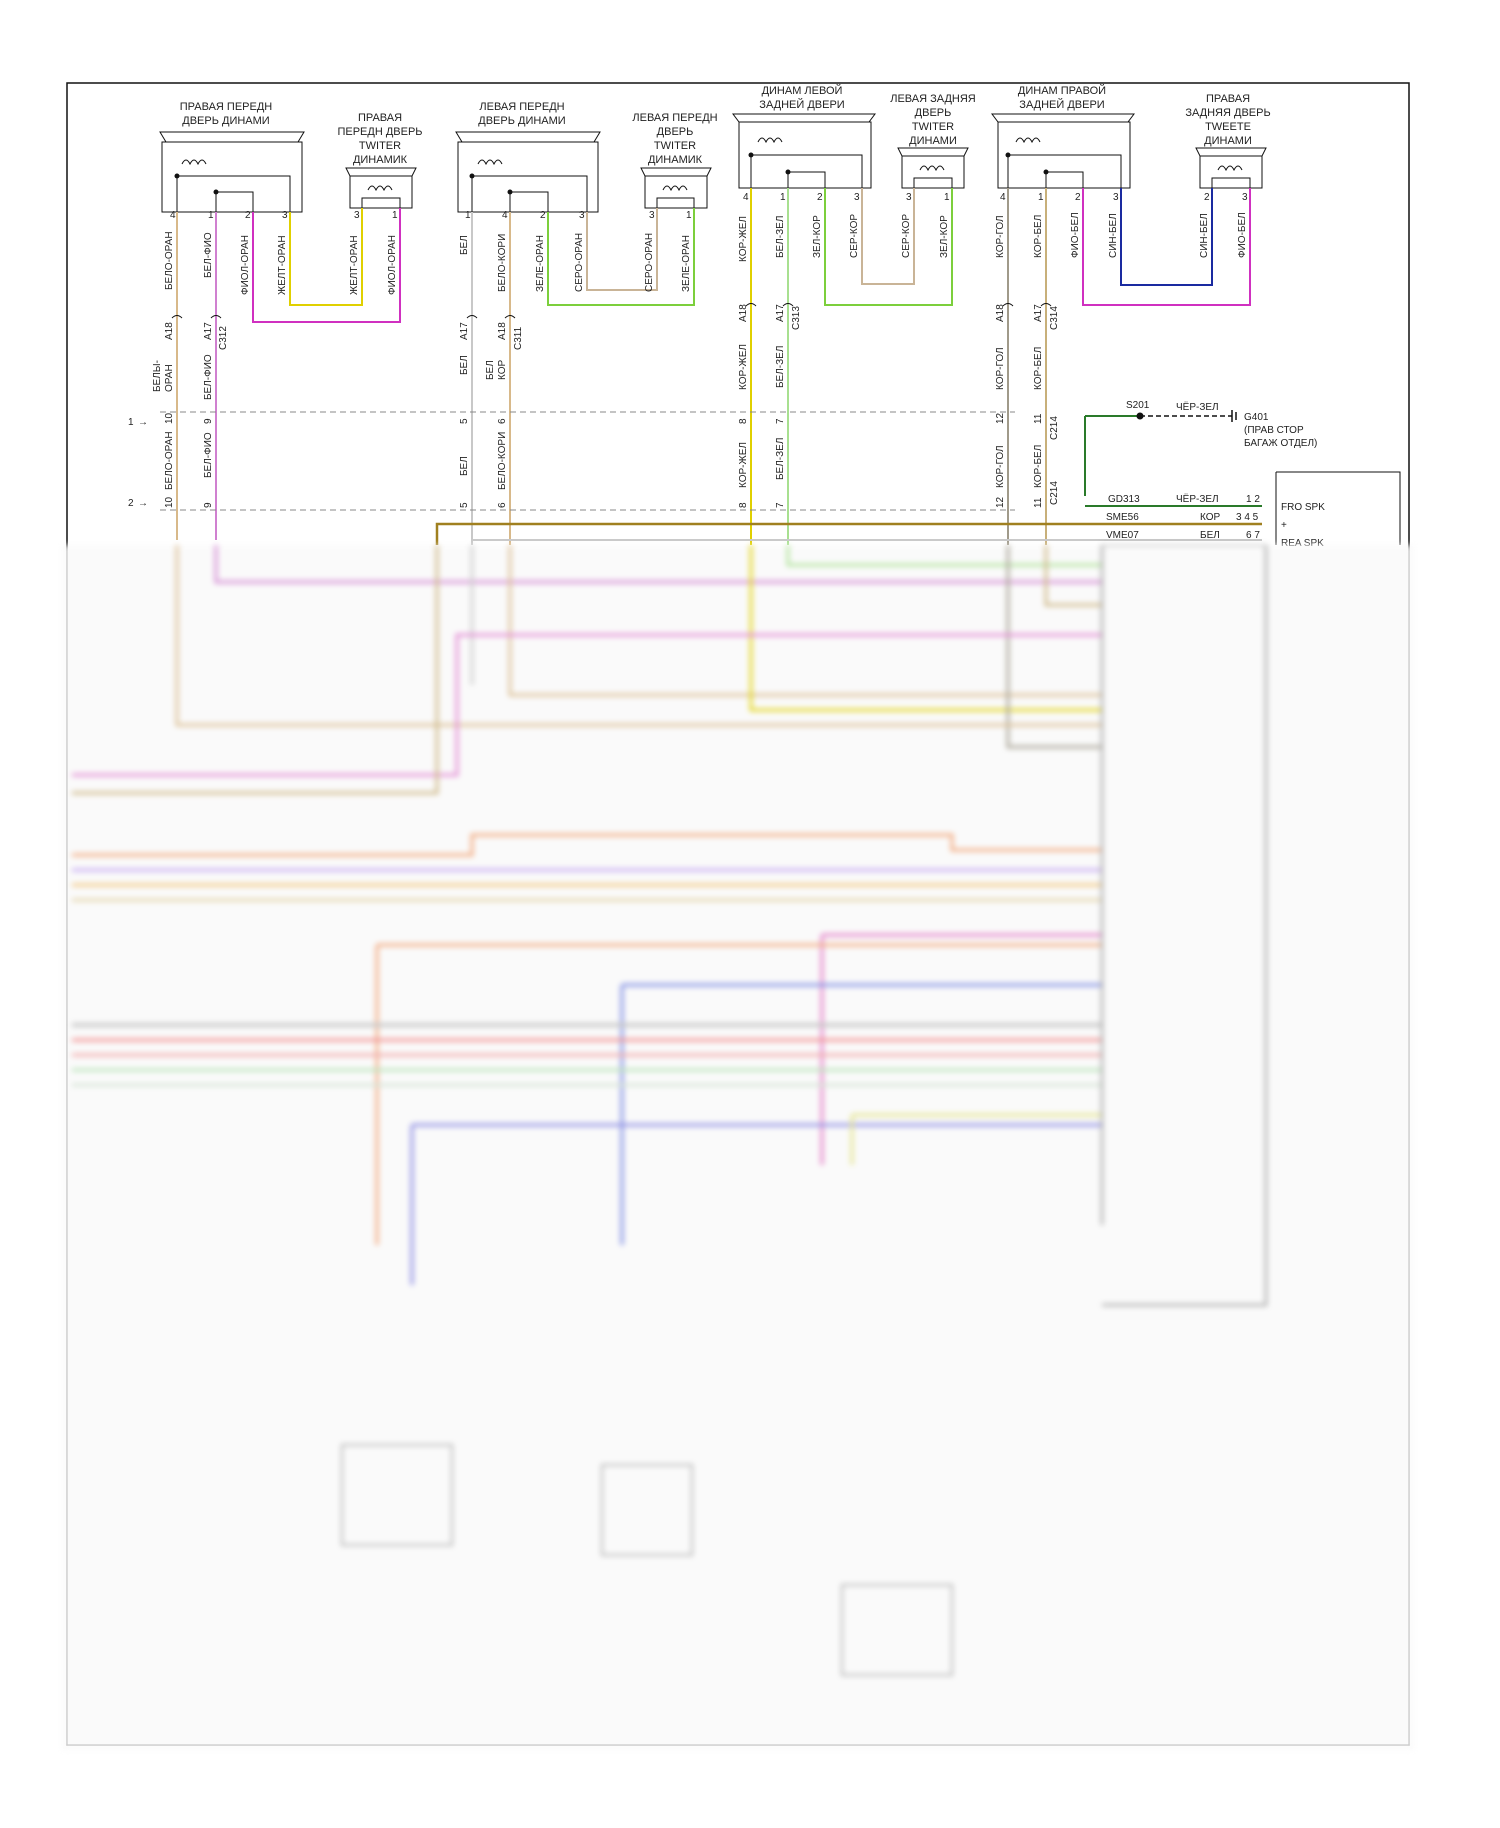 This screenshot has width=1500, height=1828. What do you see at coordinates (689, 215) in the screenshot?
I see `lf-tw-pin-1: 1` at bounding box center [689, 215].